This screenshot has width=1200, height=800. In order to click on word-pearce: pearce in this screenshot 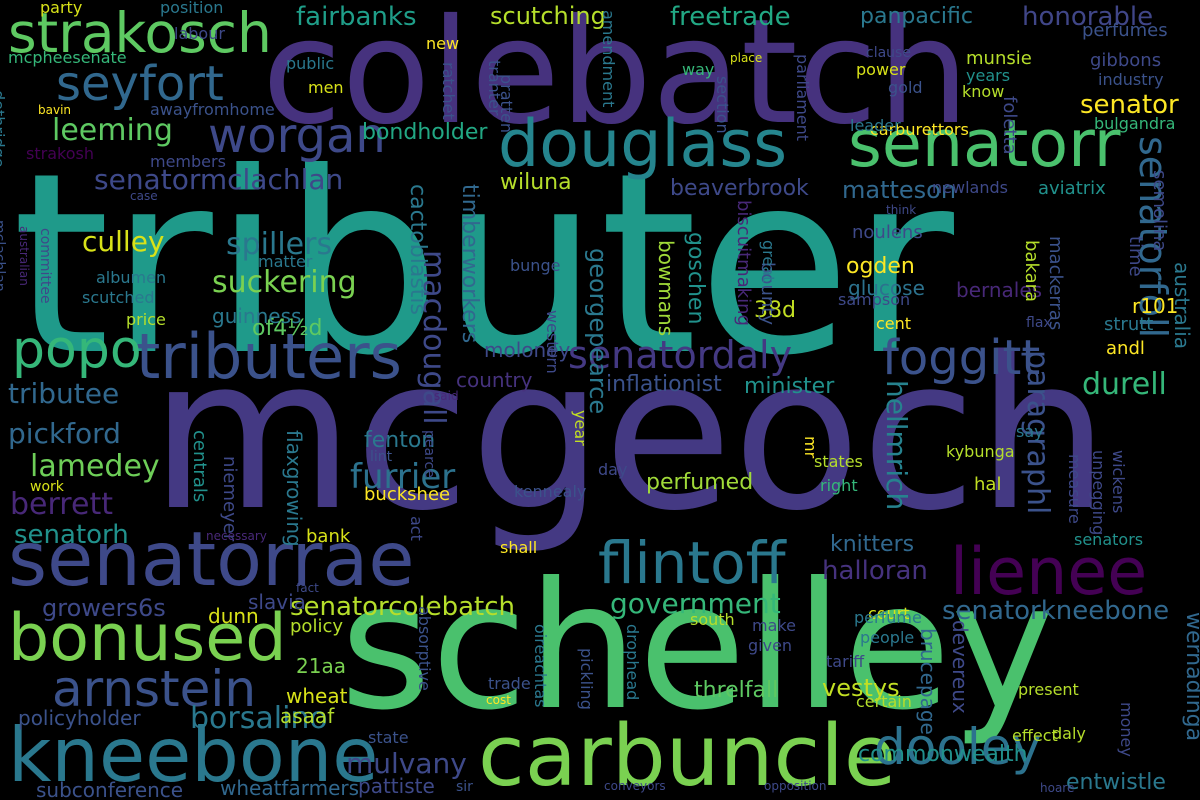, I will do `click(429, 454)`.